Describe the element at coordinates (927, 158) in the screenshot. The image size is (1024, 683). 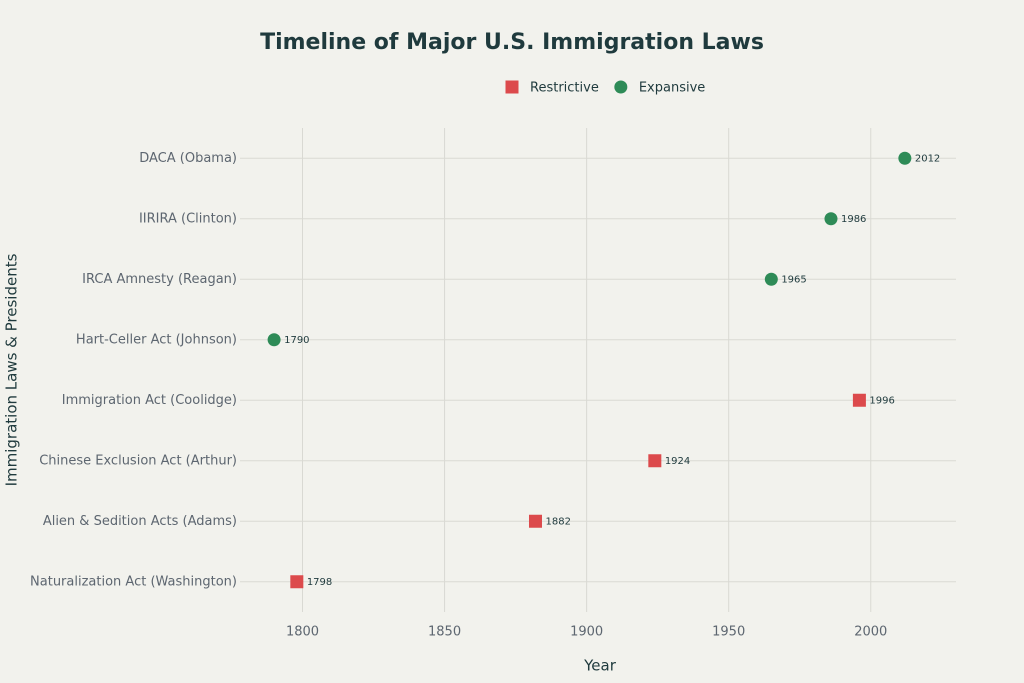
I see `data-label: 2012` at that location.